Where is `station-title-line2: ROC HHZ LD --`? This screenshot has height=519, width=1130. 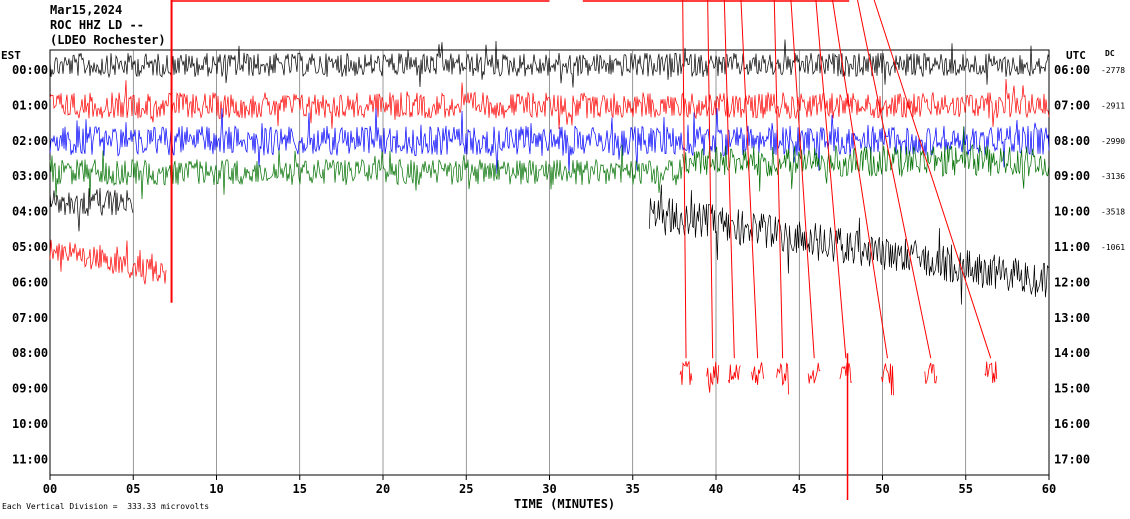 station-title-line2: ROC HHZ LD -- is located at coordinates (97, 25).